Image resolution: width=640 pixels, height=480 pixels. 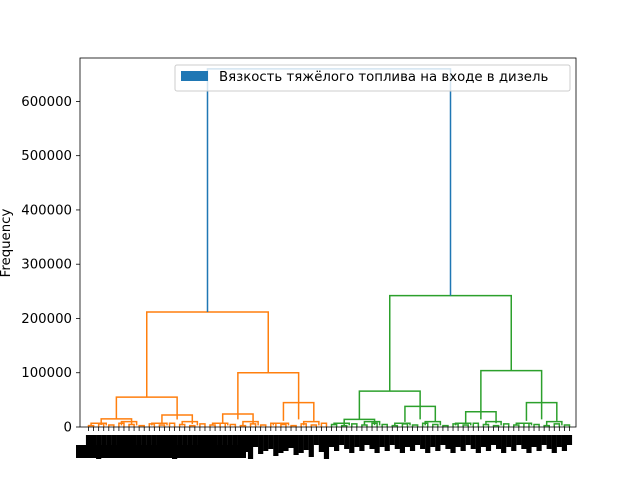 What do you see at coordinates (194, 76) in the screenshot?
I see `legend-swatch` at bounding box center [194, 76].